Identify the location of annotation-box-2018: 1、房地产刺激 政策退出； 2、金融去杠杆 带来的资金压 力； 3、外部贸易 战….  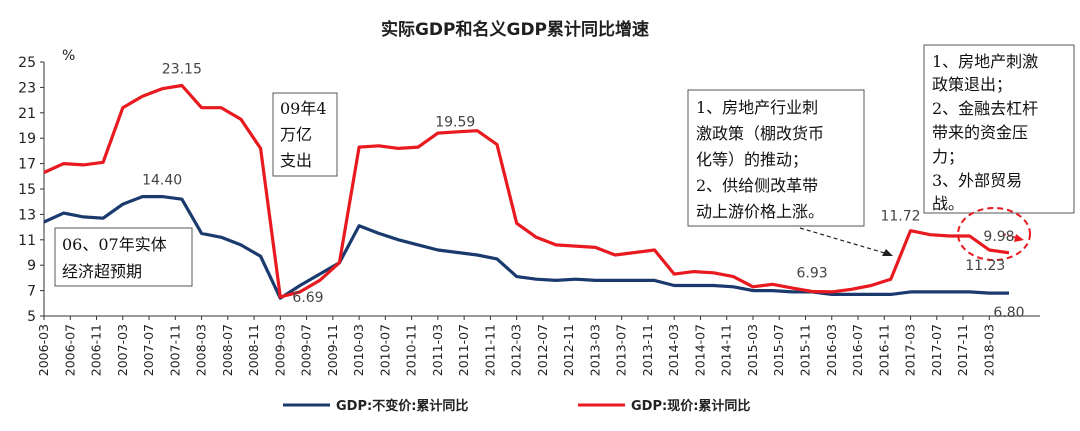
(999, 129).